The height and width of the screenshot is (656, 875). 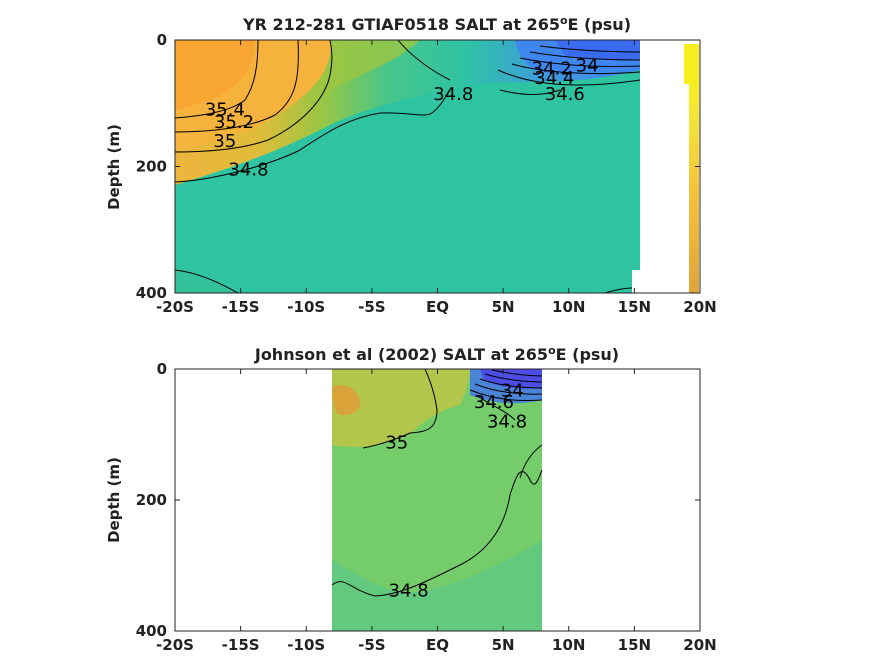 What do you see at coordinates (114, 500) in the screenshot?
I see `panel2-ylabel: Depth (m)` at bounding box center [114, 500].